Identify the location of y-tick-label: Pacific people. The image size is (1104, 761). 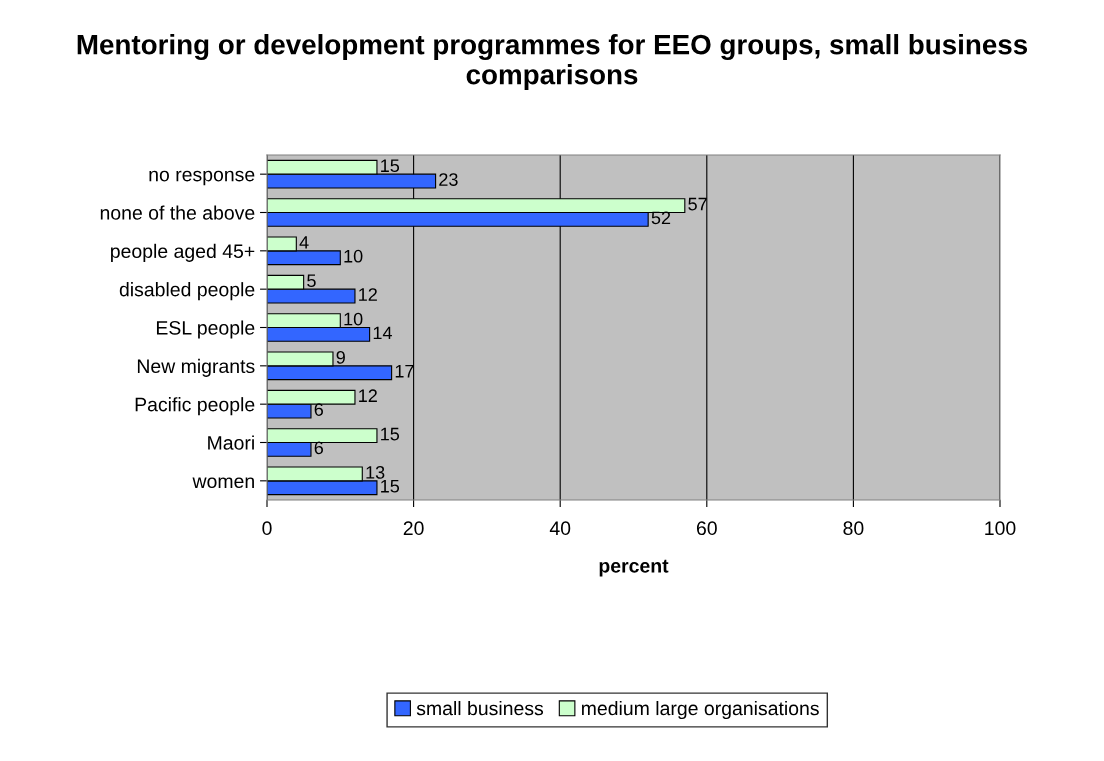
(195, 406).